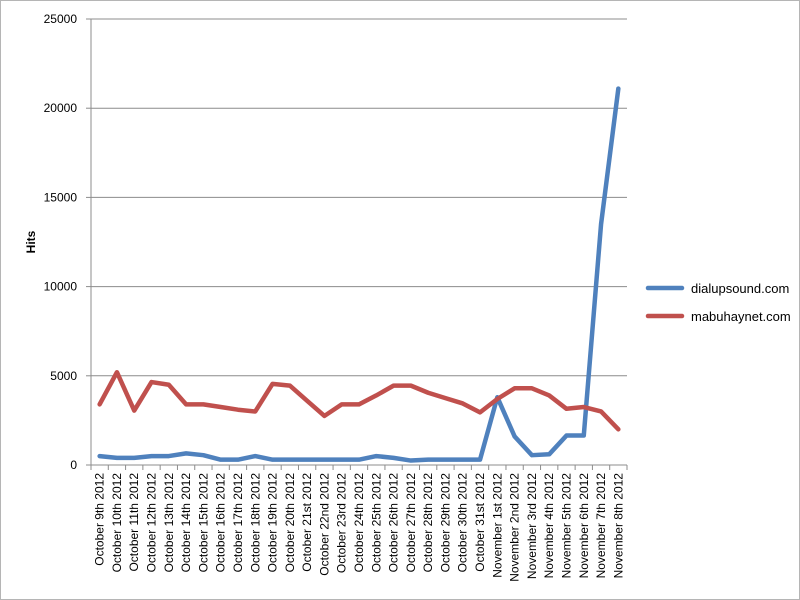 The width and height of the screenshot is (800, 600). What do you see at coordinates (497, 525) in the screenshot?
I see `x-tick-label: November 1st 2012` at bounding box center [497, 525].